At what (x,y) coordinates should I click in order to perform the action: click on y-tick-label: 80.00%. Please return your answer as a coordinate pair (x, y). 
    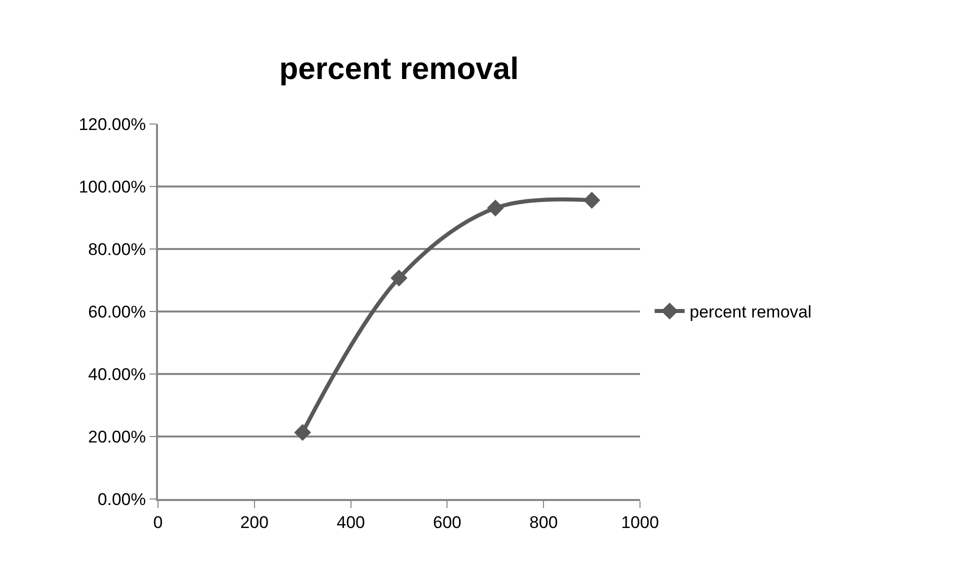
    Looking at the image, I should click on (117, 249).